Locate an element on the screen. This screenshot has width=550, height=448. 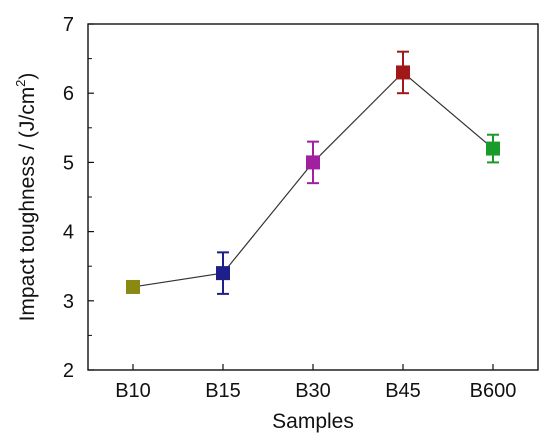
x-axis-title: Samples is located at coordinates (313, 421).